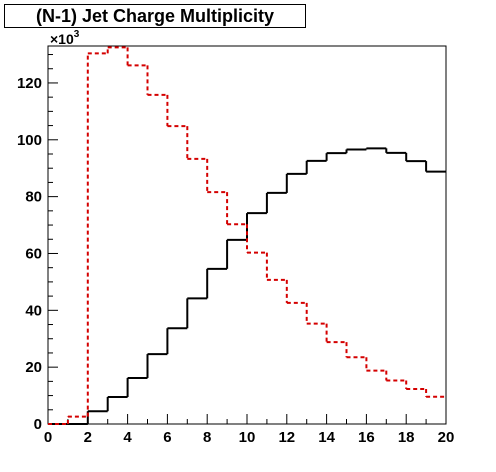 This screenshot has width=496, height=472. Describe the element at coordinates (167, 437) in the screenshot. I see `x-tick-label: 6` at that location.